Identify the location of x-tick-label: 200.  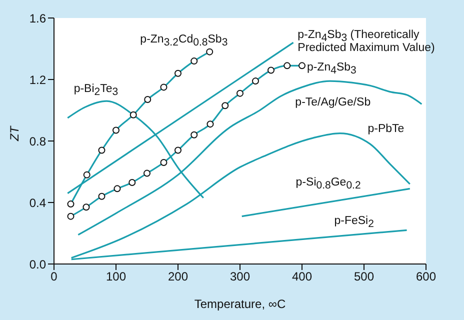
(178, 277).